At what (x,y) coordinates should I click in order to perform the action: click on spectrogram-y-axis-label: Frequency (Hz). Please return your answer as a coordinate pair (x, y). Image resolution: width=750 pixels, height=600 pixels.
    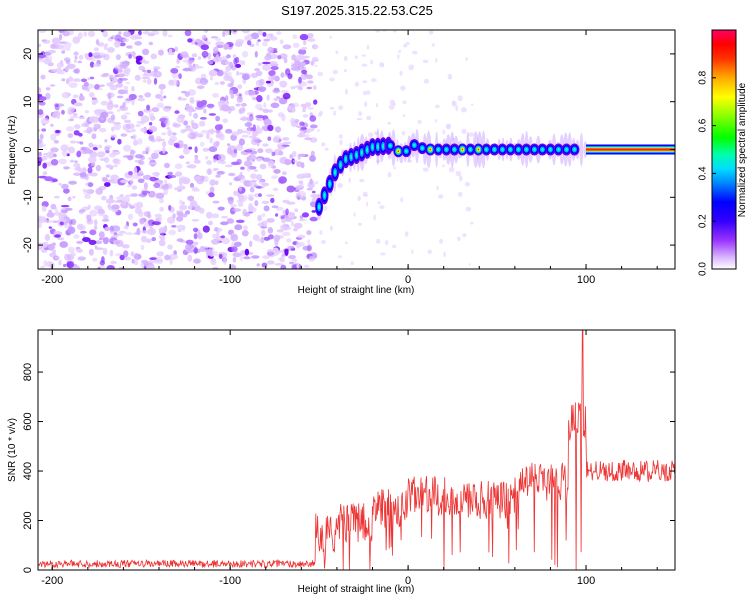
    Looking at the image, I should click on (12, 150).